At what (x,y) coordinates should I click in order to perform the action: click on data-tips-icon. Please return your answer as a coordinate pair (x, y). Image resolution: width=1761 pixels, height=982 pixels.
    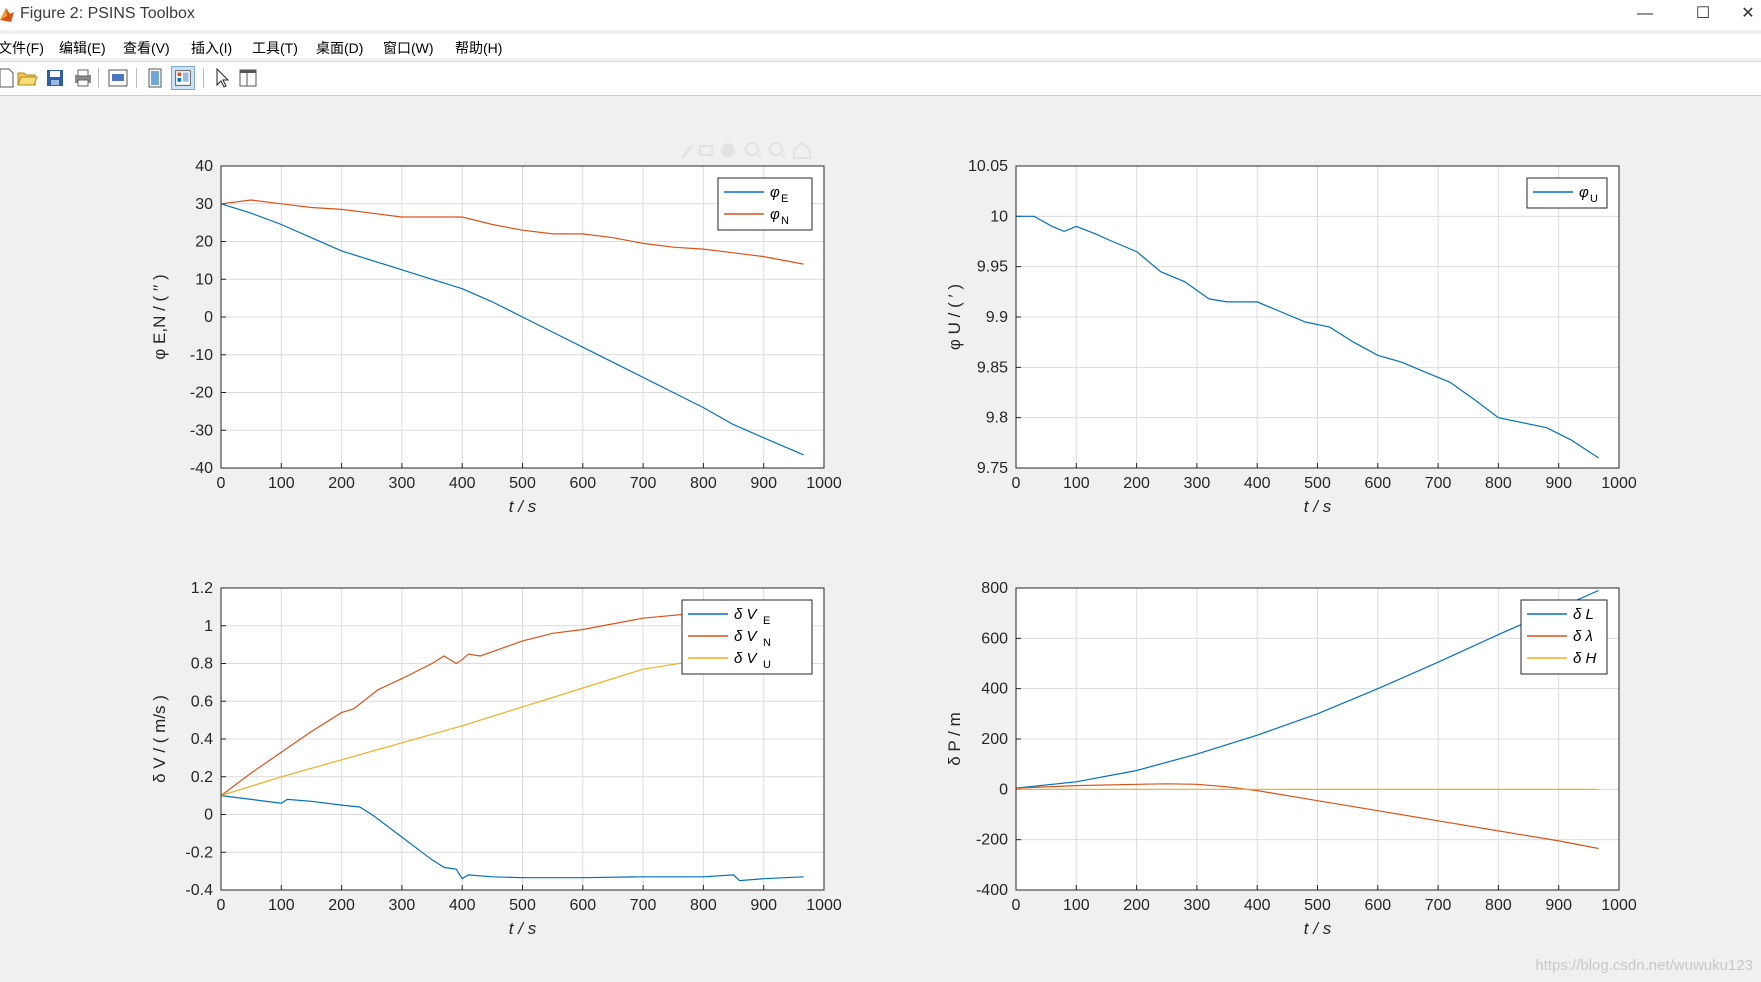
    Looking at the image, I should click on (706, 150).